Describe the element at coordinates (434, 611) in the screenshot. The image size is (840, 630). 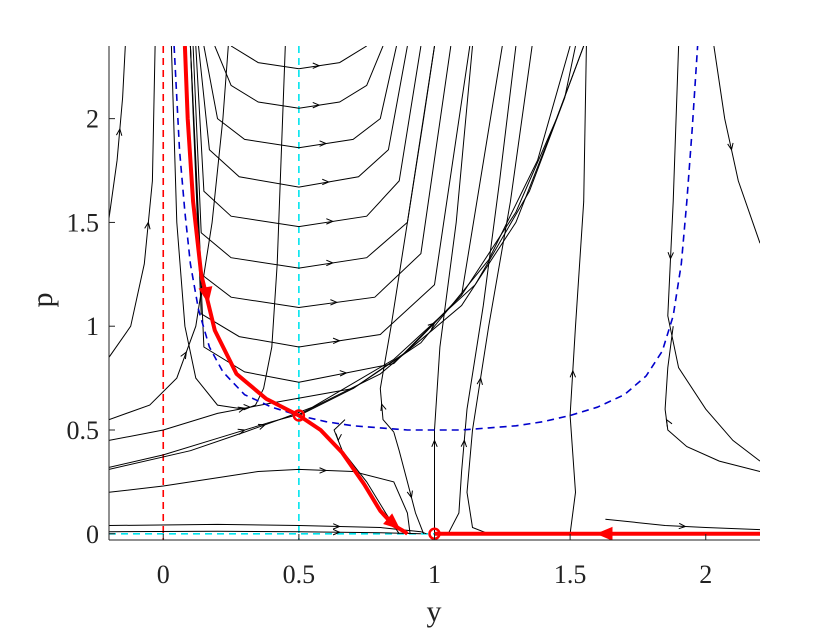
I see `x-axis-label: y` at that location.